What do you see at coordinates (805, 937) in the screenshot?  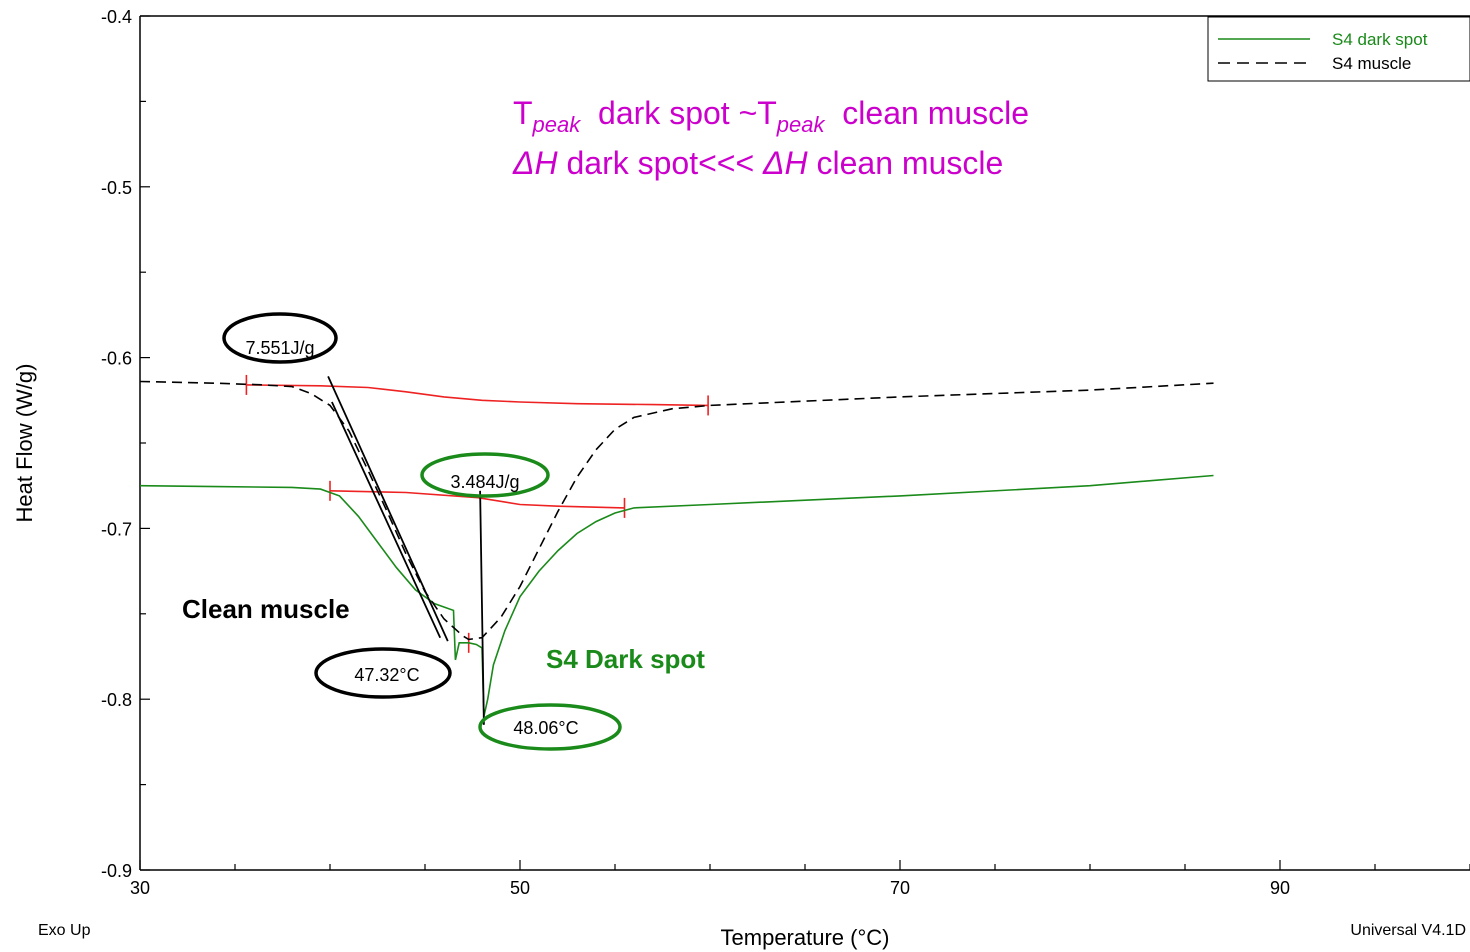 I see `x-axis-title: Temperature (°C)` at bounding box center [805, 937].